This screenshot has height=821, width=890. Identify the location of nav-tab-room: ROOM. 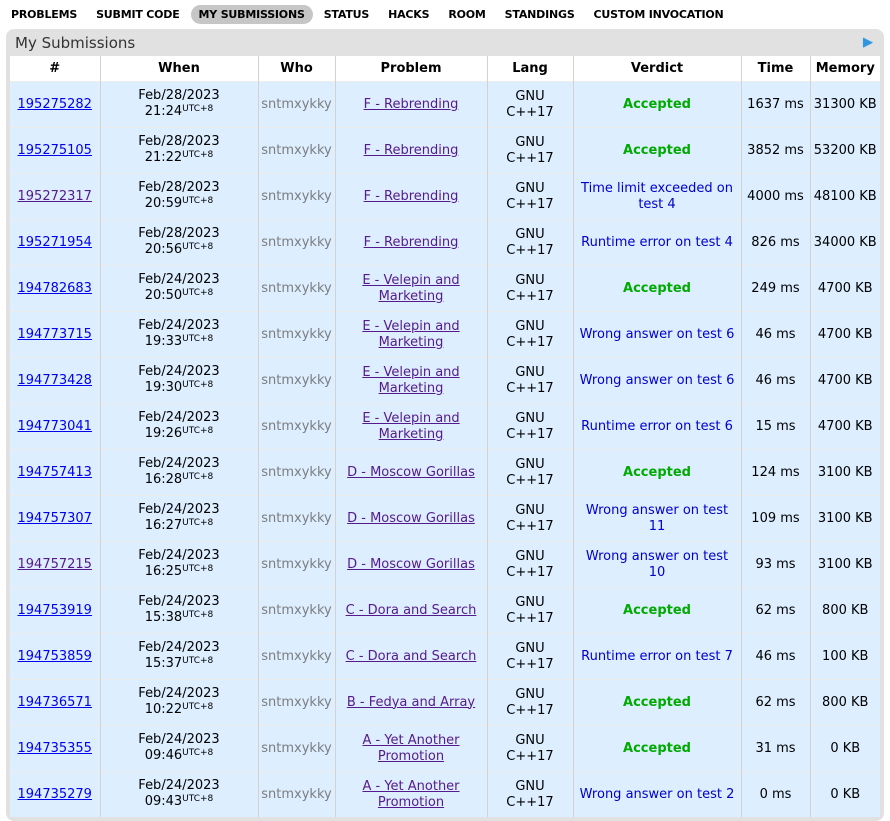
(467, 14).